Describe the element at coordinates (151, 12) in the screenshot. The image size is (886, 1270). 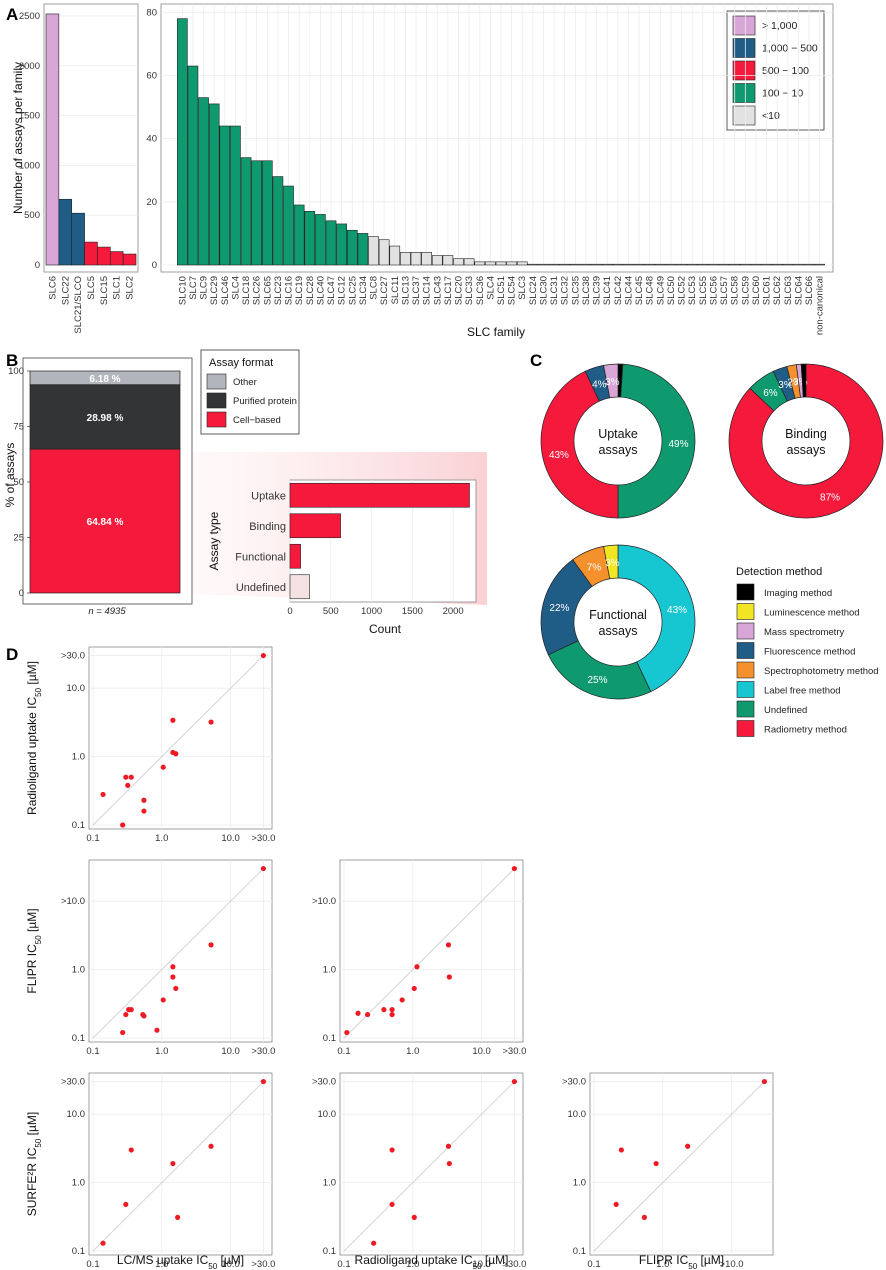
I see `y-tick-label: 80` at that location.